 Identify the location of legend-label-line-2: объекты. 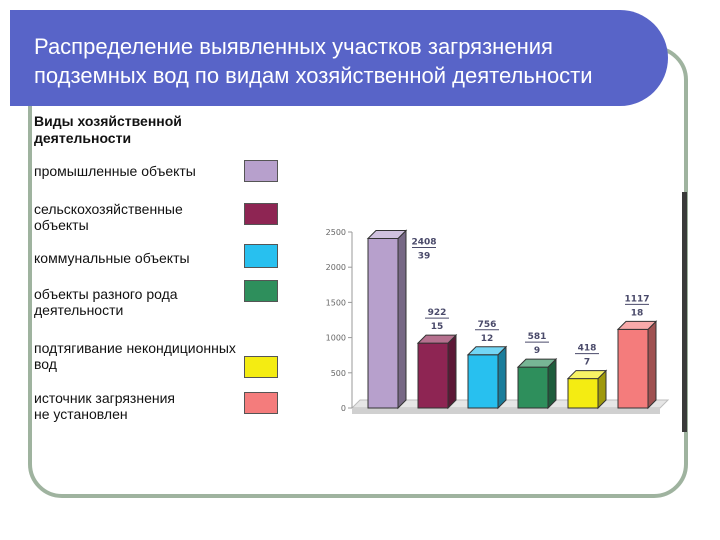
(61, 225).